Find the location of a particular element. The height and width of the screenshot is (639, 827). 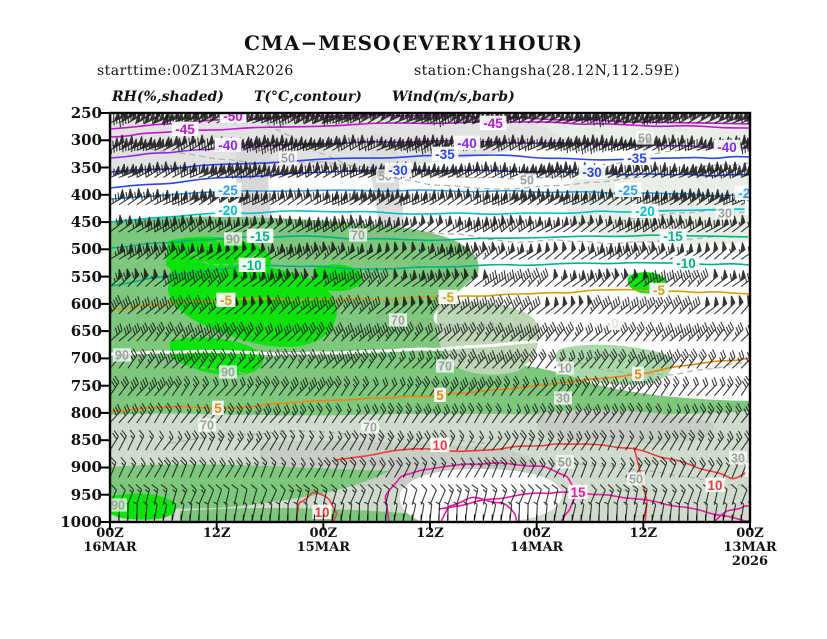

y-axis-label: 800 is located at coordinates (86, 412).